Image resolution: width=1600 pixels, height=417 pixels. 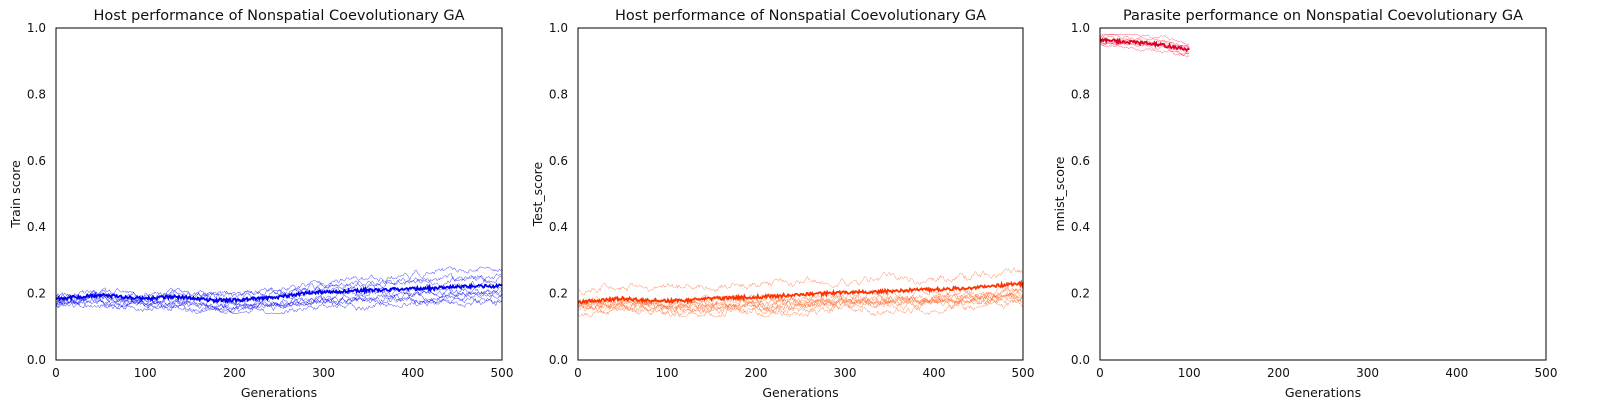 I want to click on y-axis-label: Train score, so click(x=15, y=194).